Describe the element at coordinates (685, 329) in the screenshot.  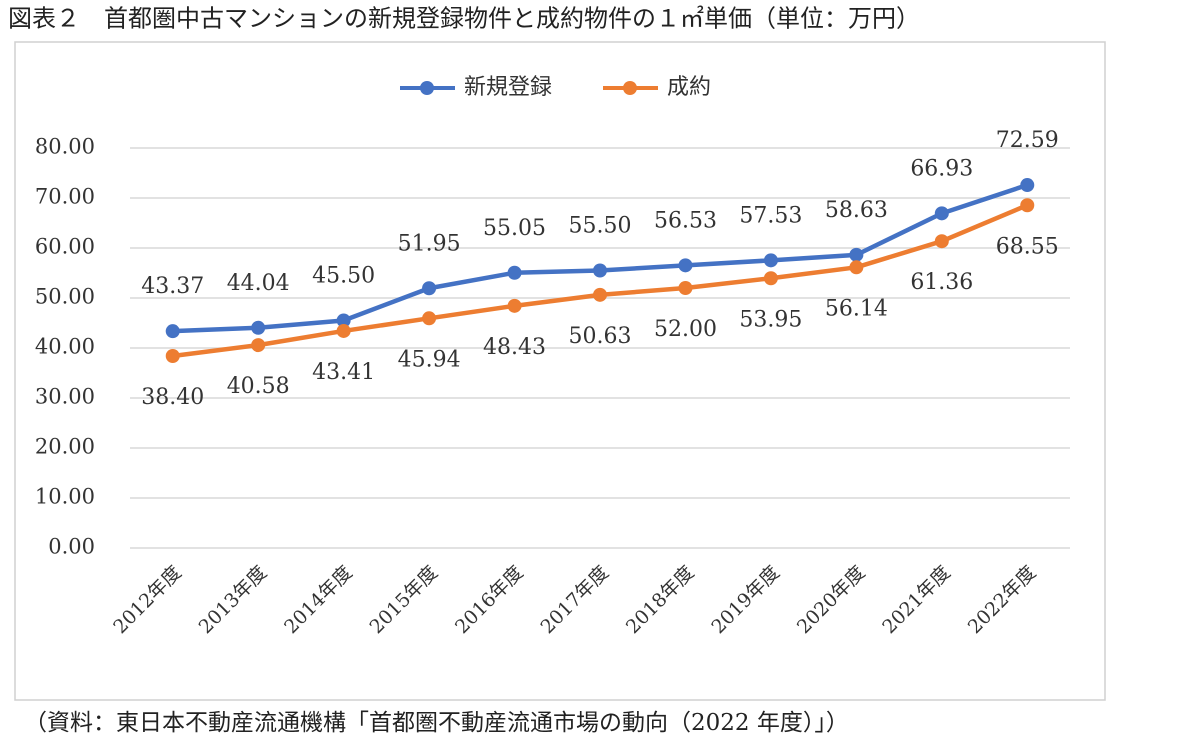
I see `data-label: 52.00` at that location.